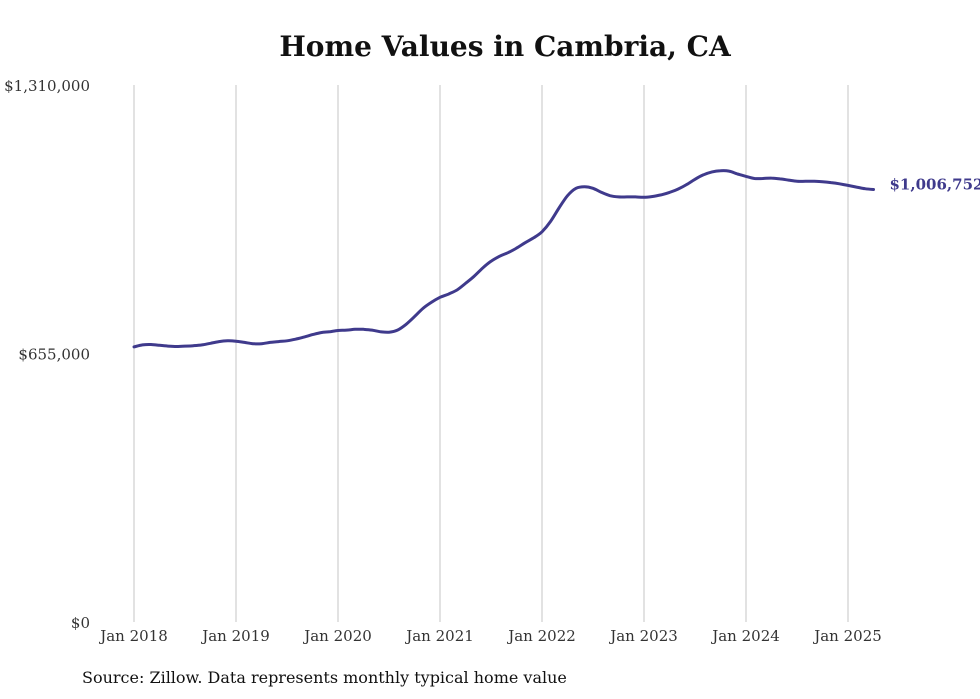 This screenshot has height=699, width=980. Describe the element at coordinates (235, 636) in the screenshot. I see `x-tick-label: Jan 2019` at that location.